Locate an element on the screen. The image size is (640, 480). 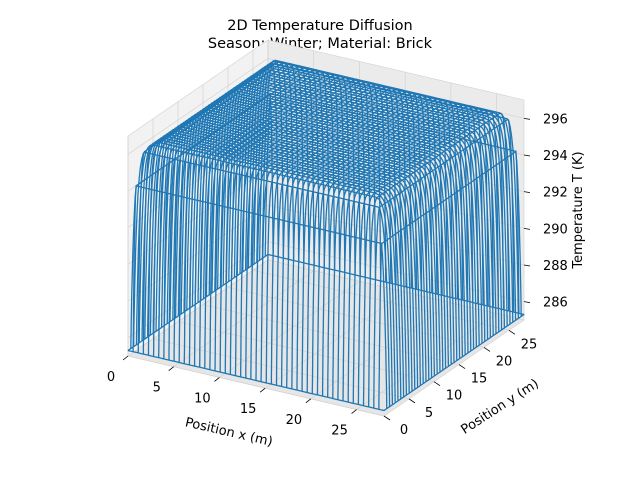
x-tick-label: 25 is located at coordinates (339, 431).